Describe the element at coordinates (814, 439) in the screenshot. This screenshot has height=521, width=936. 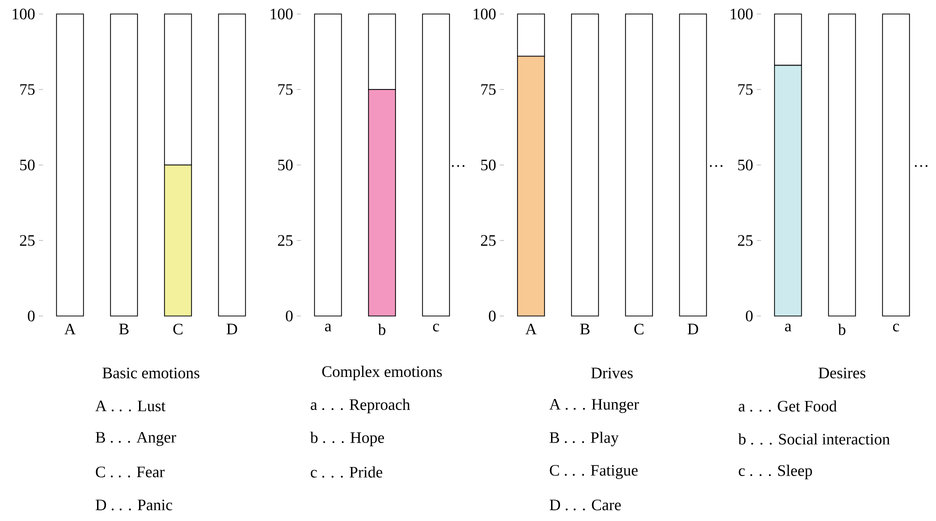
I see `text: b . . . Social interaction` at that location.